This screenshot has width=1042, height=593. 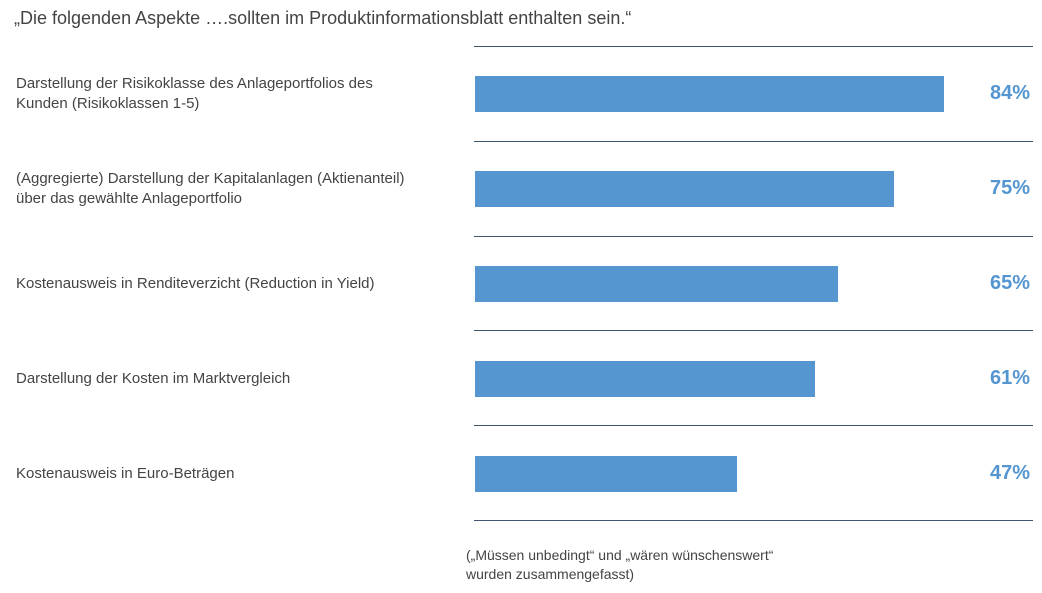 I want to click on footnote-line-2: wurden zusammengefasst), so click(x=550, y=574).